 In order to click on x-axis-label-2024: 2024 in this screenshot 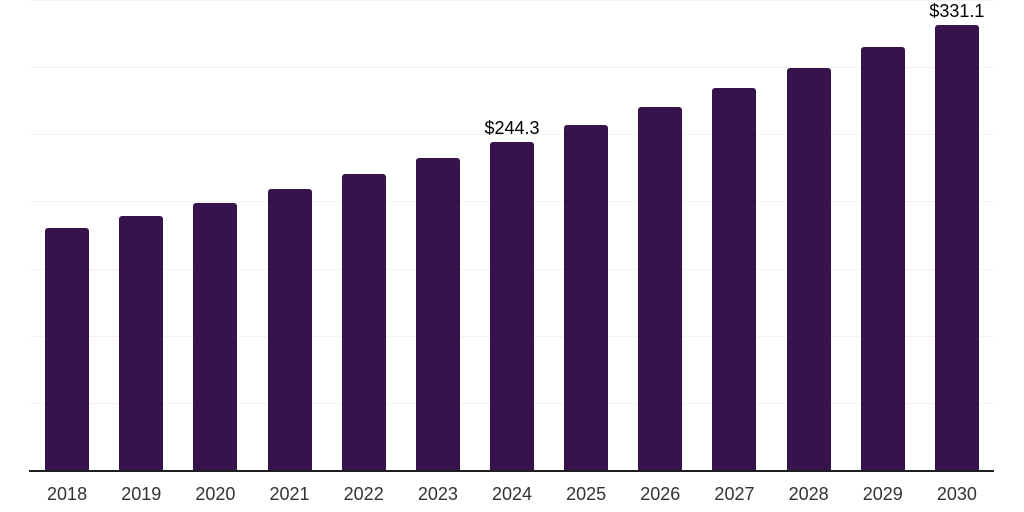, I will do `click(512, 494)`.